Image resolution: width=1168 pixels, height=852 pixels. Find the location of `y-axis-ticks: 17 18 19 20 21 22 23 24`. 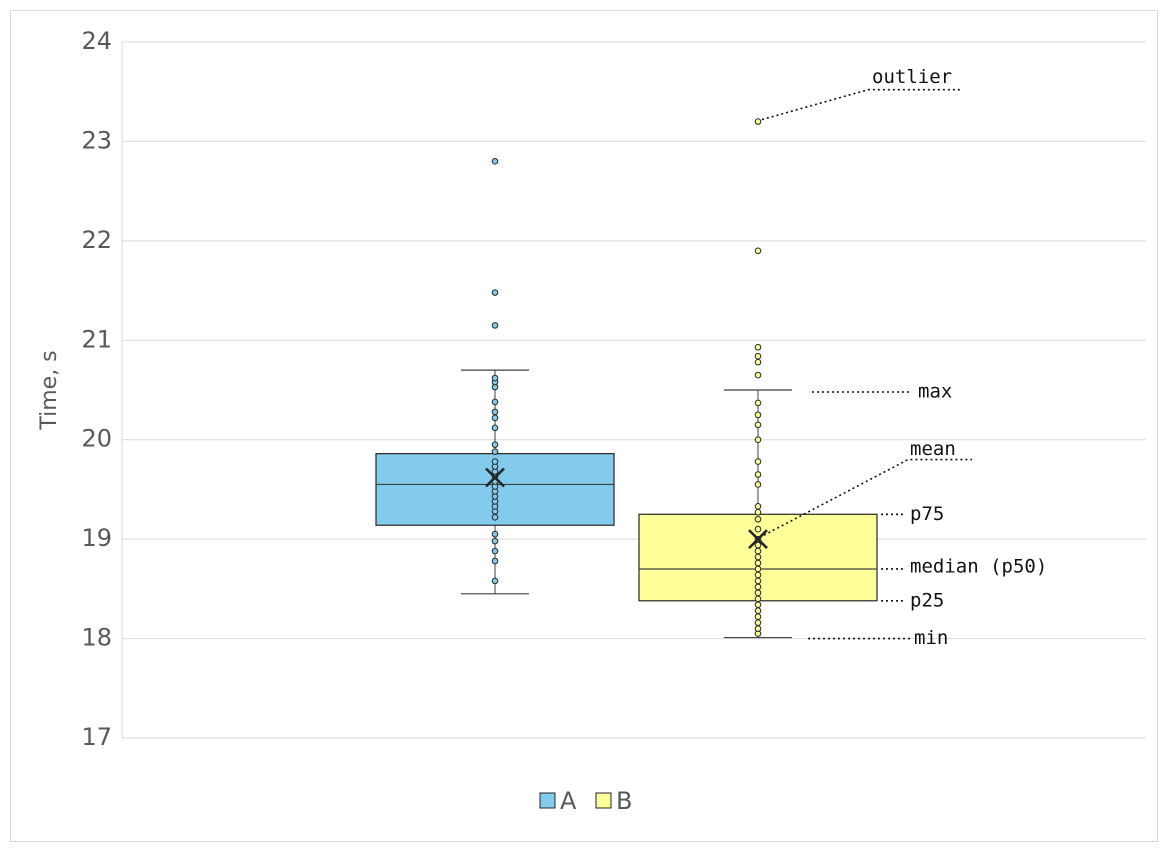

y-axis-ticks: 17 18 19 20 21 22 23 24 is located at coordinates (96, 389).